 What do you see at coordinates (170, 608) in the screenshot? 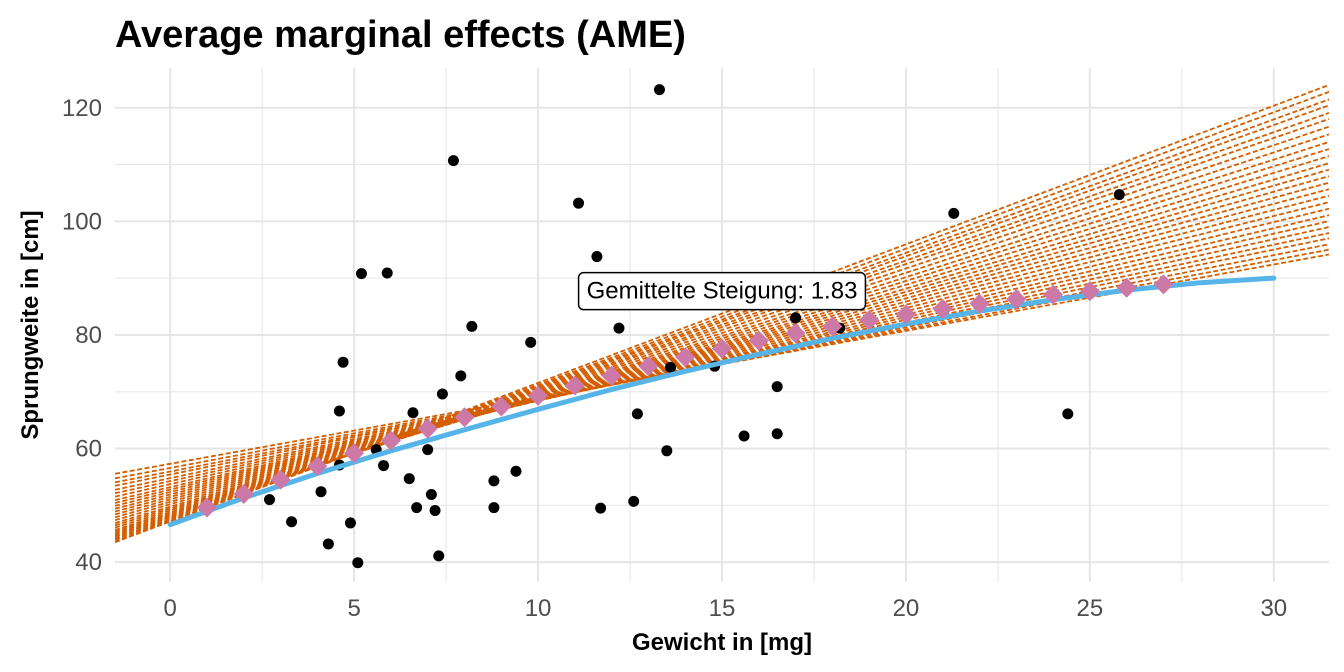
I see `x-tick-label: 0` at bounding box center [170, 608].